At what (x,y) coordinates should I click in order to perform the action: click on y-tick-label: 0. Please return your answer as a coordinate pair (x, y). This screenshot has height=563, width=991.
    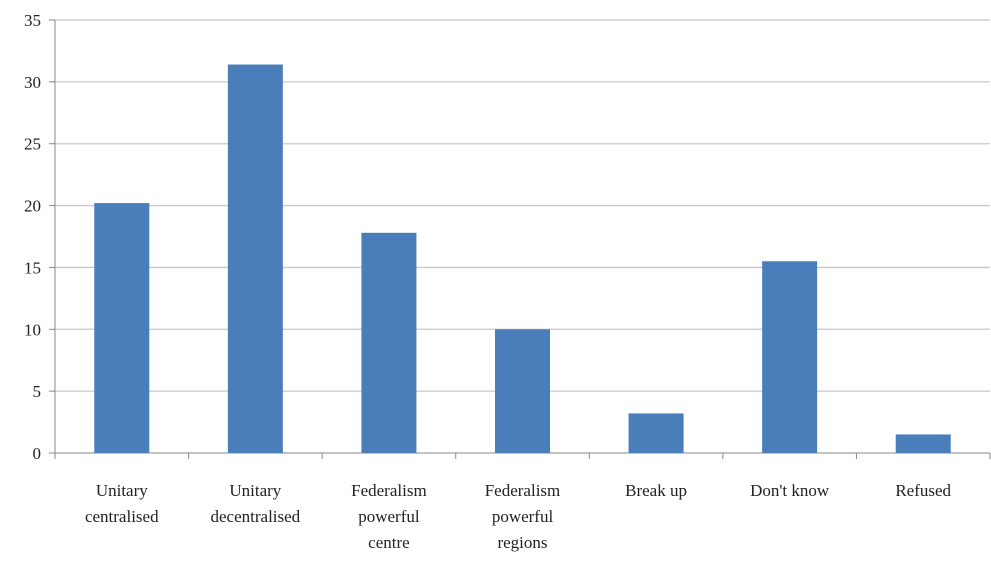
    Looking at the image, I should click on (37, 453).